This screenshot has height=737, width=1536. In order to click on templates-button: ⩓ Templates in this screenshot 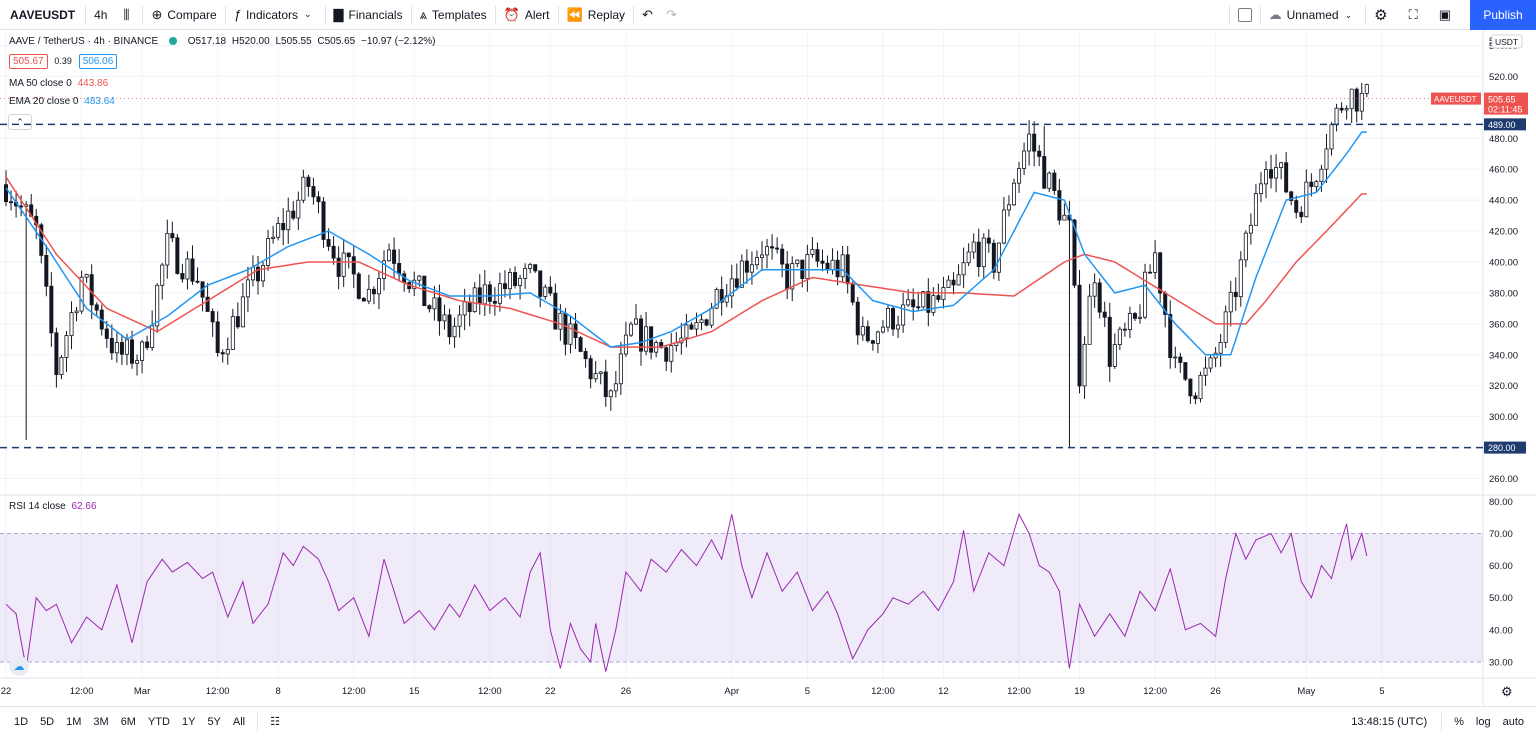, I will do `click(453, 15)`.